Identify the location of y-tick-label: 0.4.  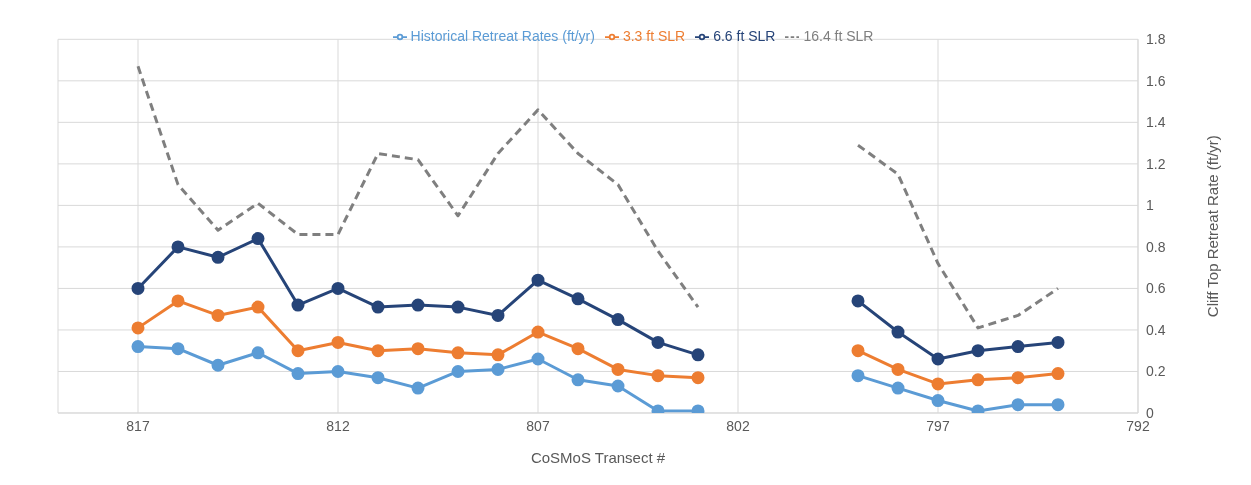
(1156, 329).